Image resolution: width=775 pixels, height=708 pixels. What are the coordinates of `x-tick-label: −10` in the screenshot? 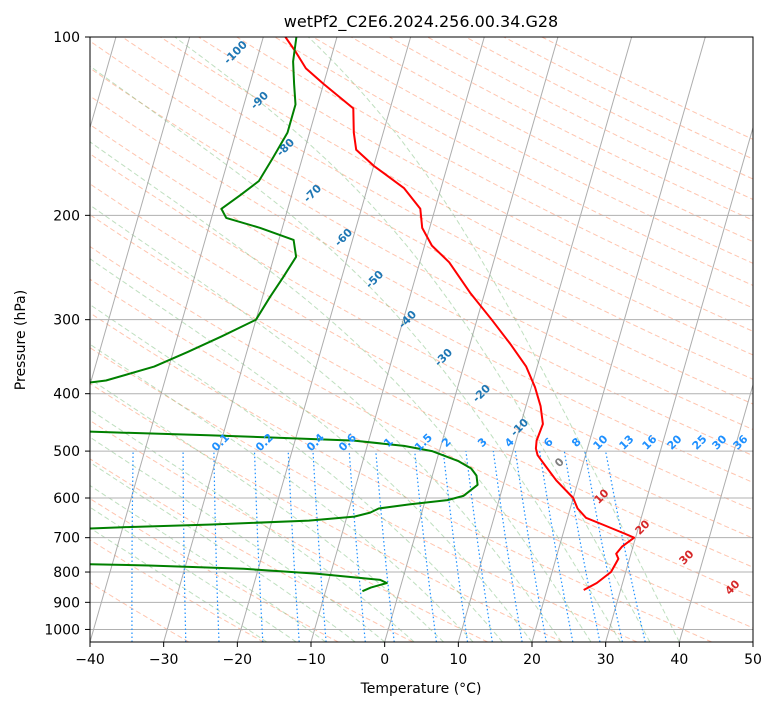 It's located at (311, 660).